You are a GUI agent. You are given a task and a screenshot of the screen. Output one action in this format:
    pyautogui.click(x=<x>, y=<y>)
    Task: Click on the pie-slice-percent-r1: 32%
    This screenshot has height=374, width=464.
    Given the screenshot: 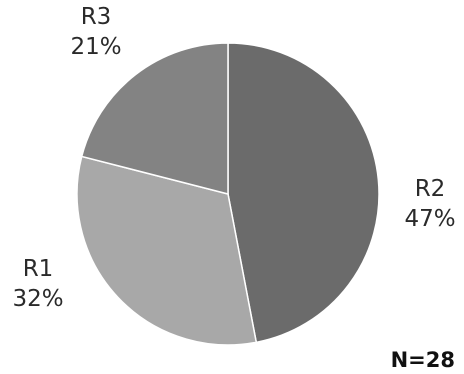 What is the action you would take?
    pyautogui.click(x=37, y=299)
    